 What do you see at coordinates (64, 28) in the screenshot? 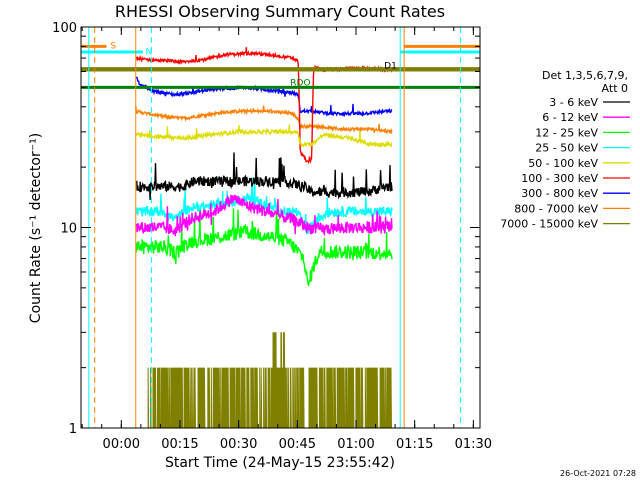
I see `y-tick-label: 100` at bounding box center [64, 28].